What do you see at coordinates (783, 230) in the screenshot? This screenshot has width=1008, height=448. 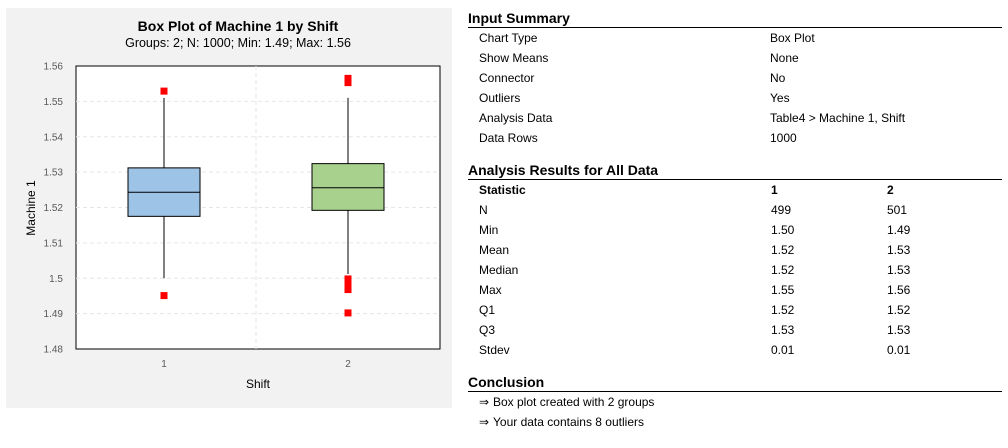 I see `group-1-value: 1.50` at bounding box center [783, 230].